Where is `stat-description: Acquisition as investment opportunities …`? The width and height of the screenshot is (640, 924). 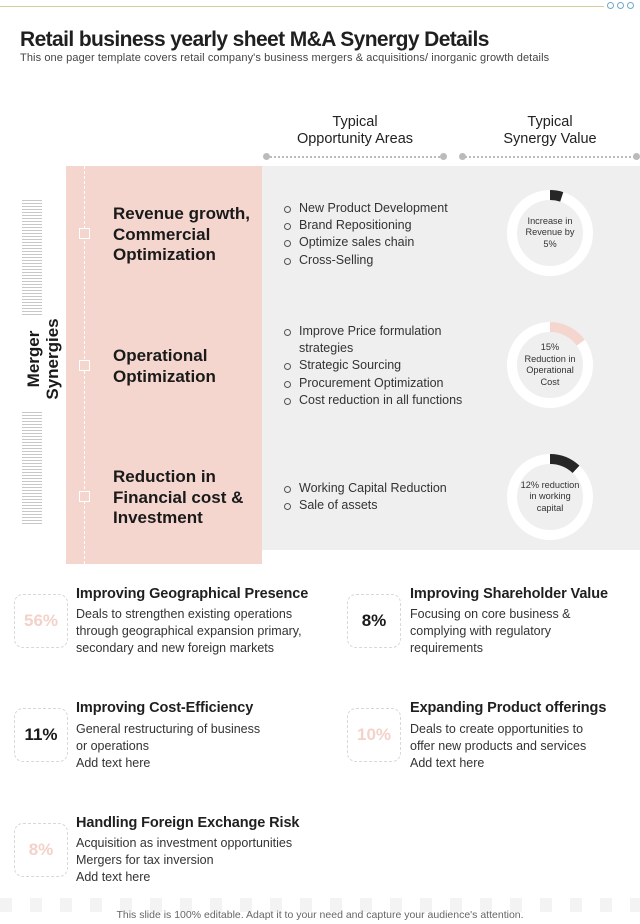
stat-description: Acquisition as investment opportunities … is located at coordinates (184, 860).